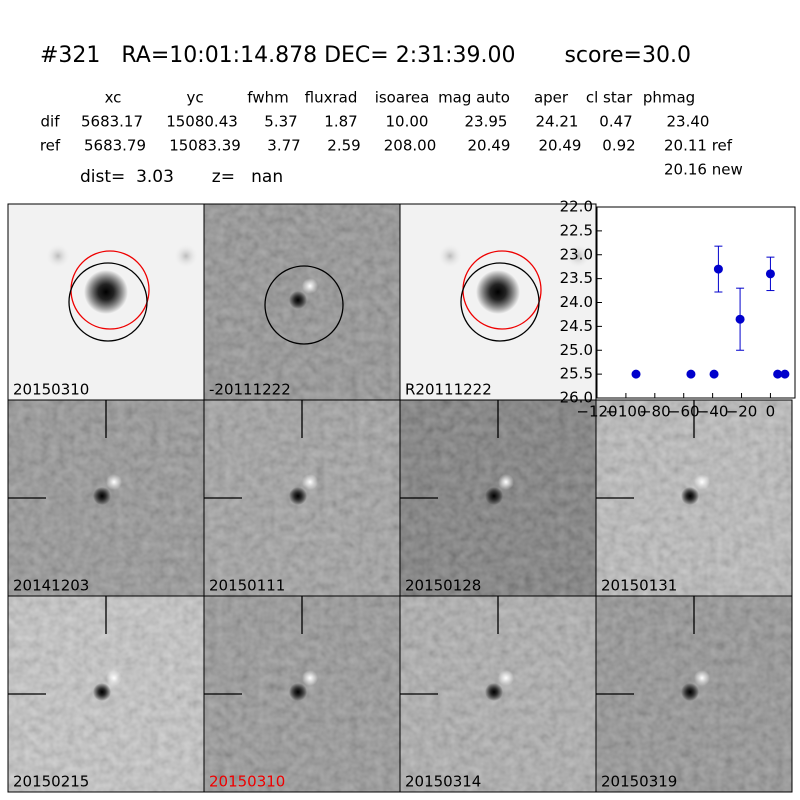  I want to click on table-cell: 5683.17, so click(112, 122).